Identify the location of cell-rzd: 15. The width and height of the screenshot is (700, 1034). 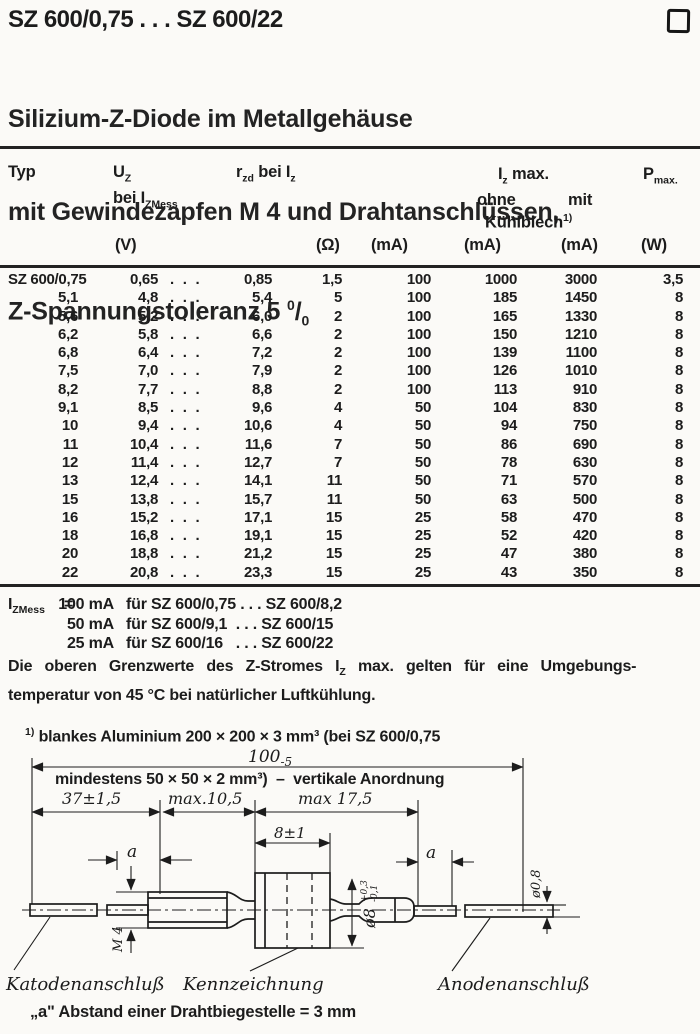
(333, 554).